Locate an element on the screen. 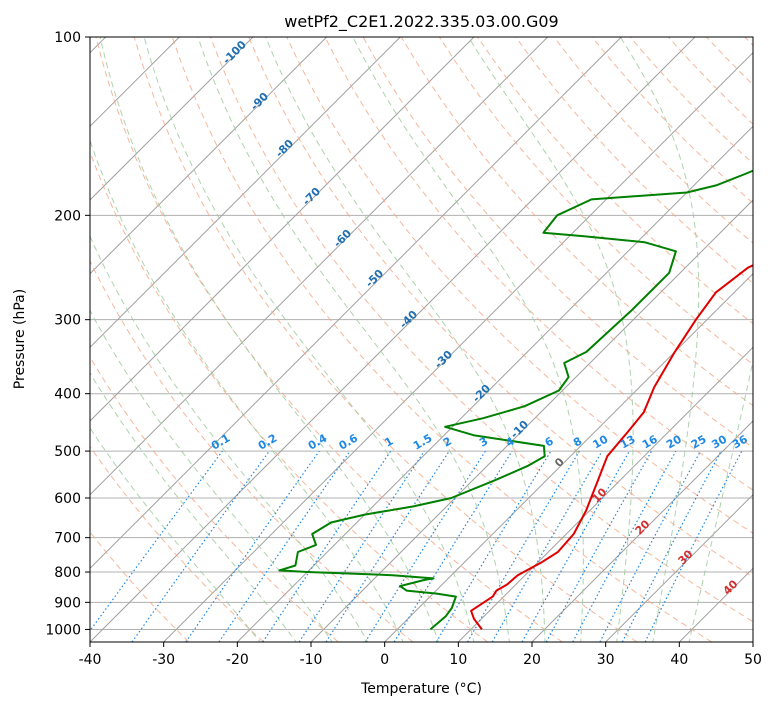 The image size is (775, 708). x-tick-label: 0 is located at coordinates (384, 660).